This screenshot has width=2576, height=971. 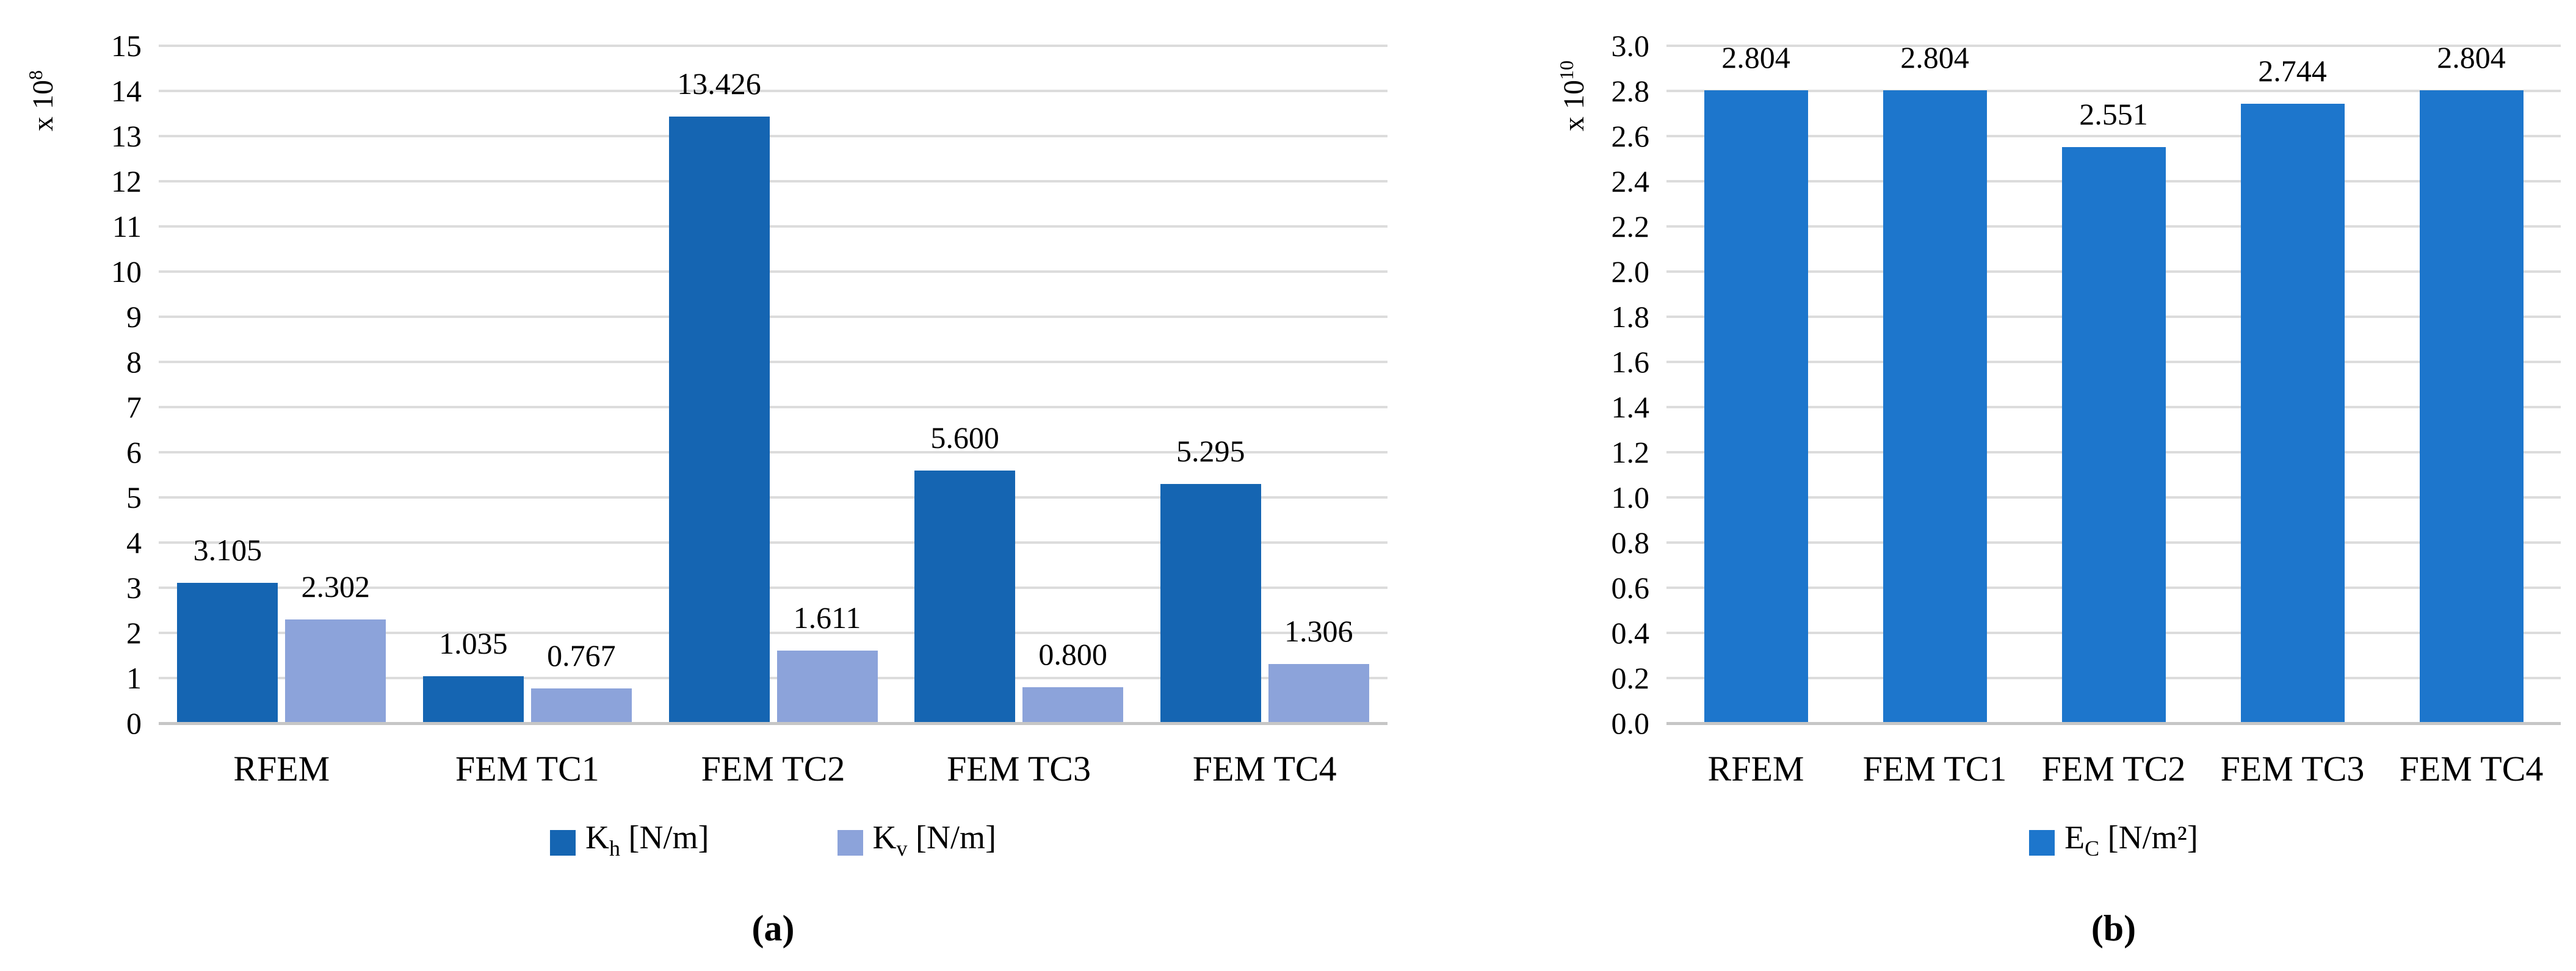 What do you see at coordinates (134, 678) in the screenshot?
I see `y-tick-label: 1` at bounding box center [134, 678].